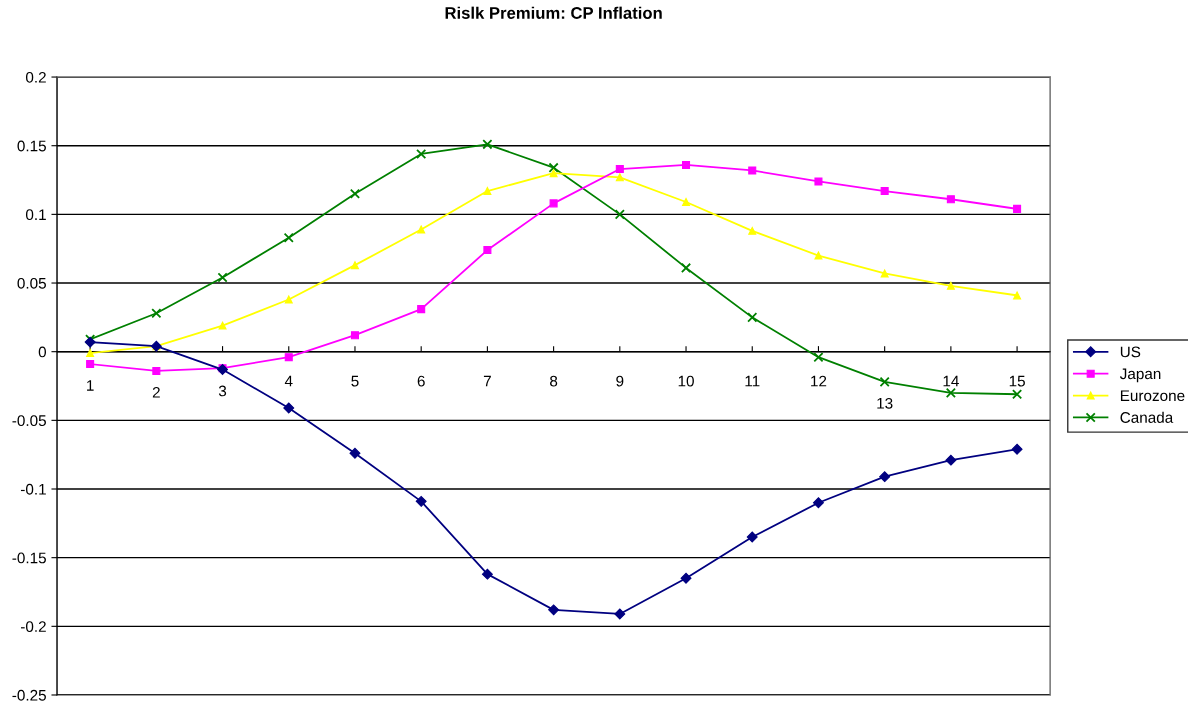  I want to click on y-tick-label: -0.25, so click(29, 695).